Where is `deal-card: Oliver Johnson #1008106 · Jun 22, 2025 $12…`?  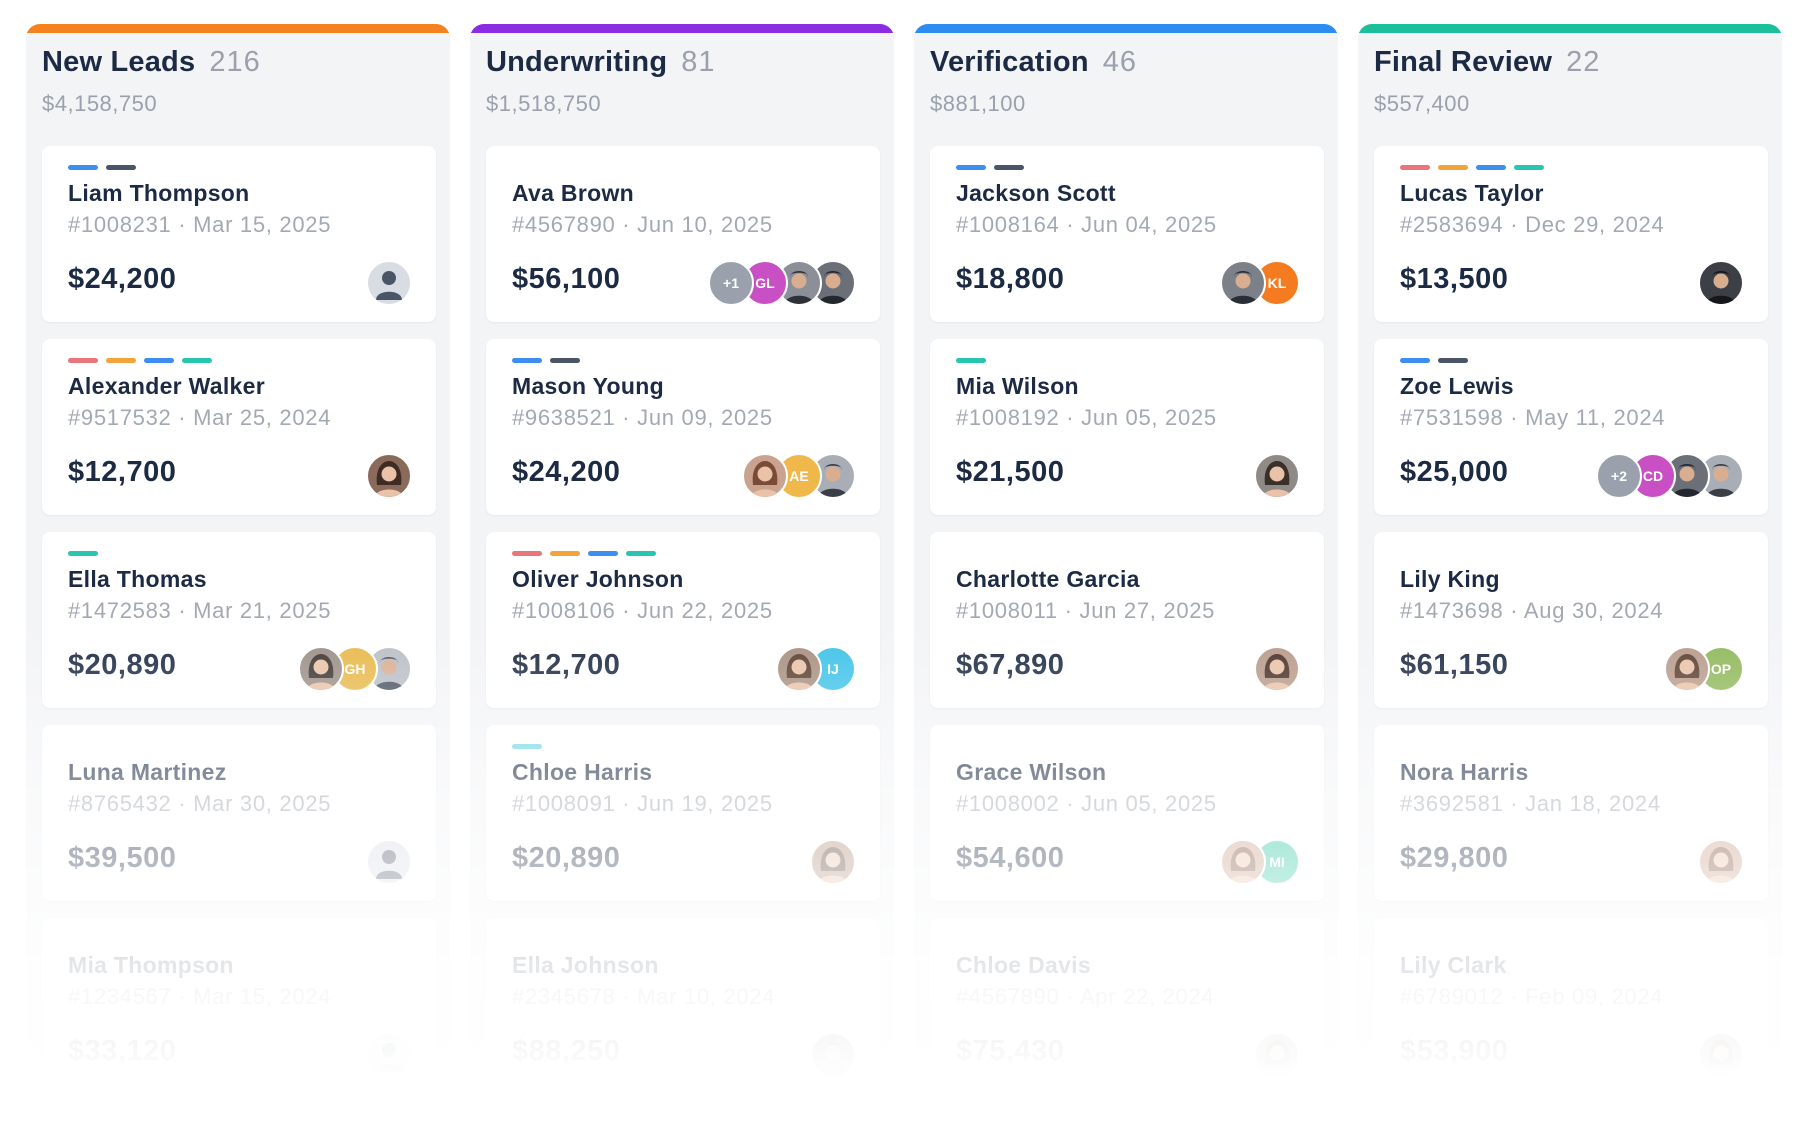 deal-card: Oliver Johnson #1008106 · Jun 22, 2025 $12… is located at coordinates (683, 620).